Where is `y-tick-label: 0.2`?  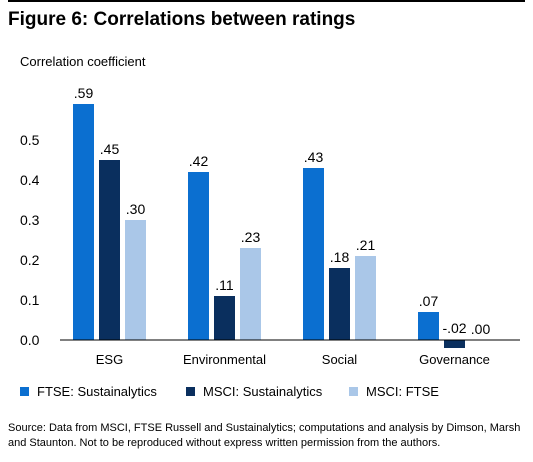
y-tick-label: 0.2 is located at coordinates (30, 260).